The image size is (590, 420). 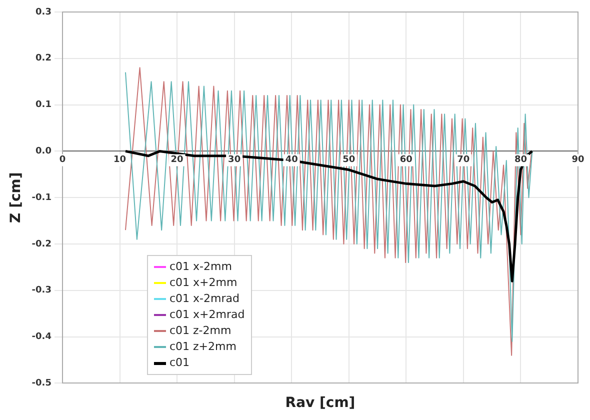 I want to click on y-tick-label: 0.2, so click(x=44, y=59).